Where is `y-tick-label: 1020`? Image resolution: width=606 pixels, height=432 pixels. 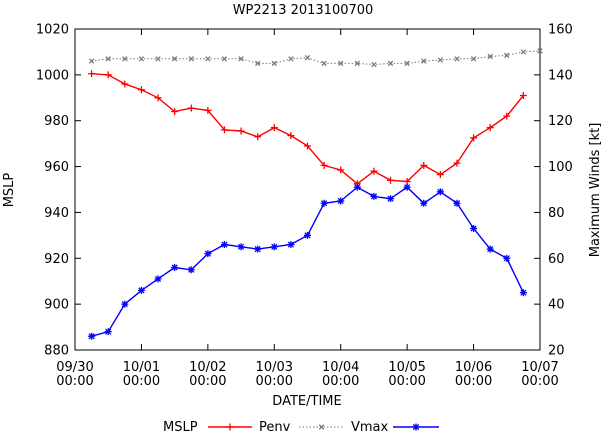
y-tick-label: 1020 is located at coordinates (52, 30).